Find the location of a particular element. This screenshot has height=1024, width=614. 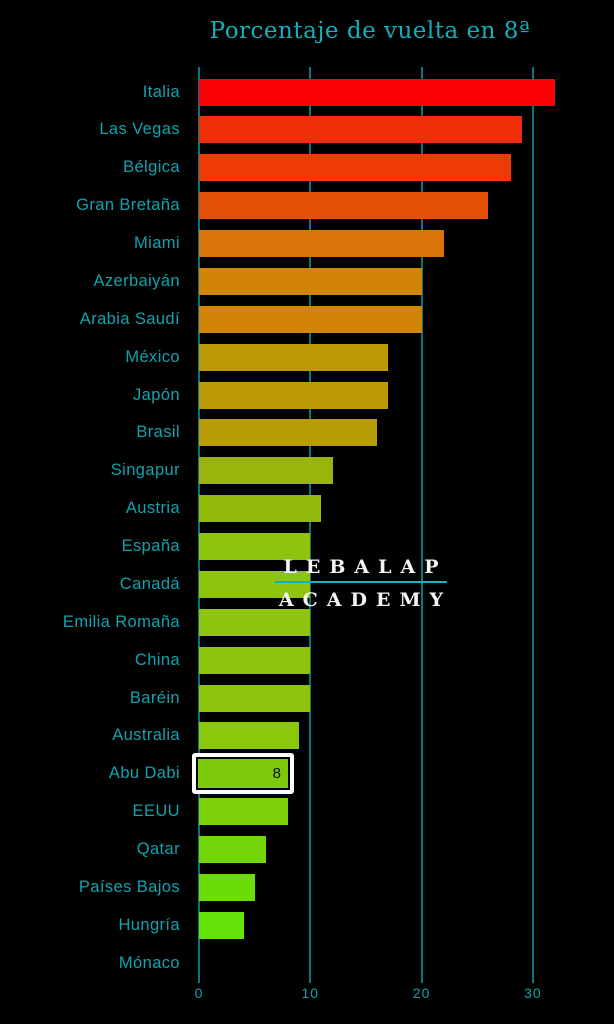

bar: 8 is located at coordinates (243, 773).